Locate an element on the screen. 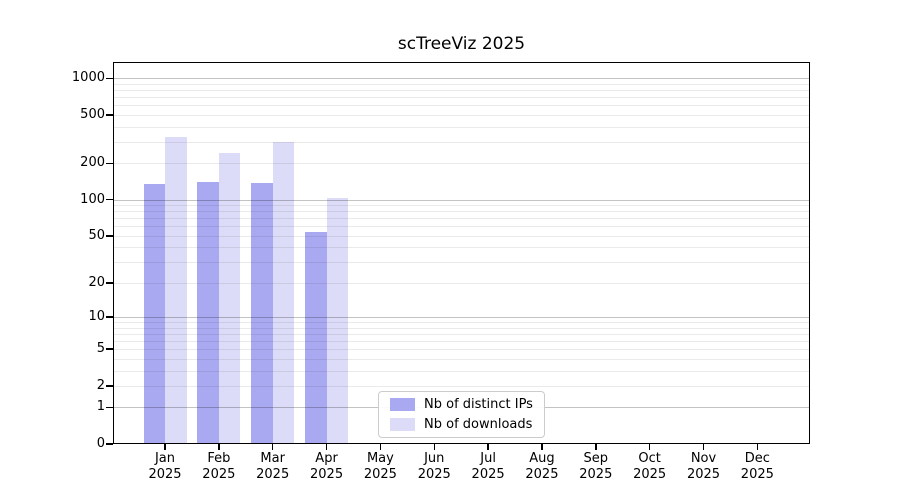 This screenshot has width=900, height=500. x-tick-label: Aug 2025 is located at coordinates (542, 466).